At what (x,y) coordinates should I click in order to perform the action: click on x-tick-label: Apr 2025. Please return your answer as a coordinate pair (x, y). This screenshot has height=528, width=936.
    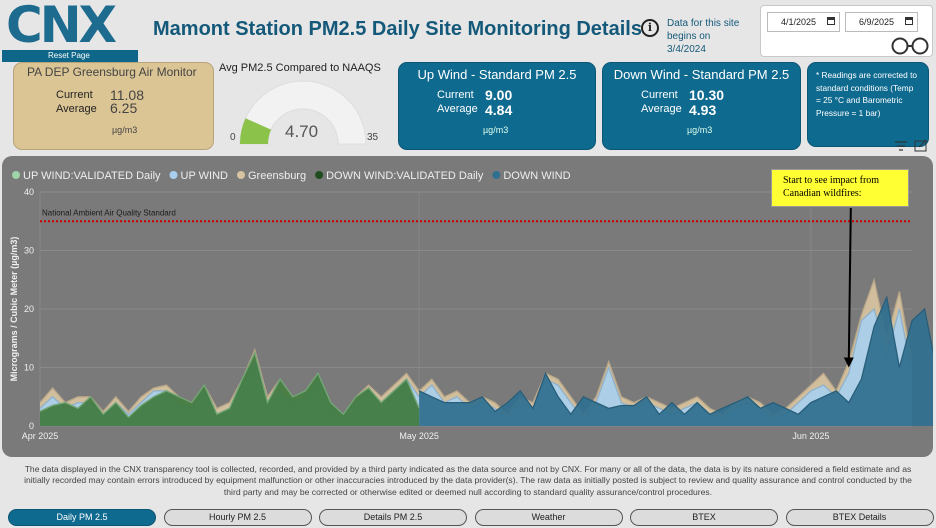
    Looking at the image, I should click on (40, 436).